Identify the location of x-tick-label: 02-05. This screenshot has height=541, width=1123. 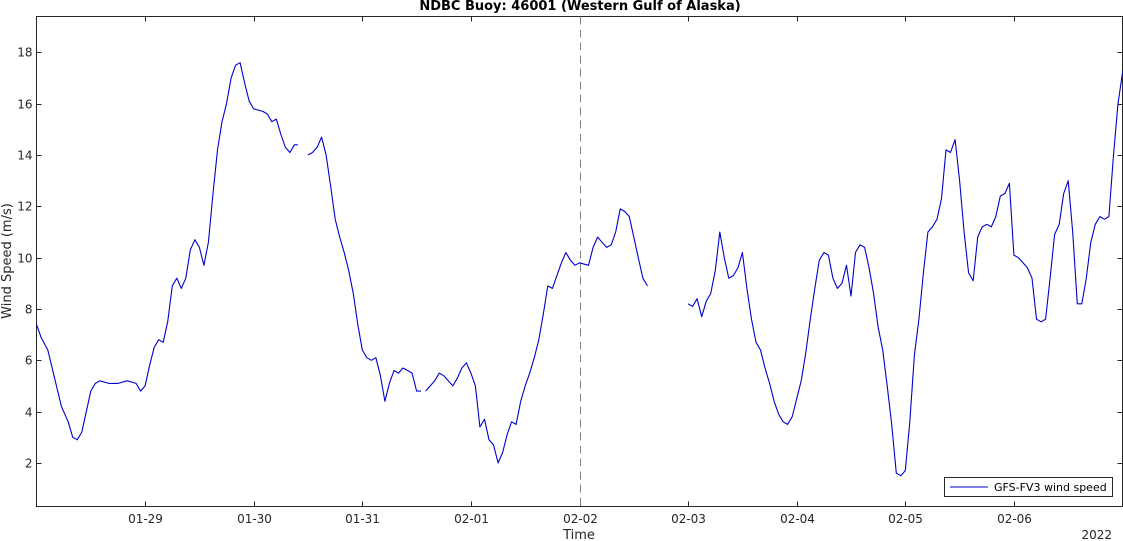
(905, 519).